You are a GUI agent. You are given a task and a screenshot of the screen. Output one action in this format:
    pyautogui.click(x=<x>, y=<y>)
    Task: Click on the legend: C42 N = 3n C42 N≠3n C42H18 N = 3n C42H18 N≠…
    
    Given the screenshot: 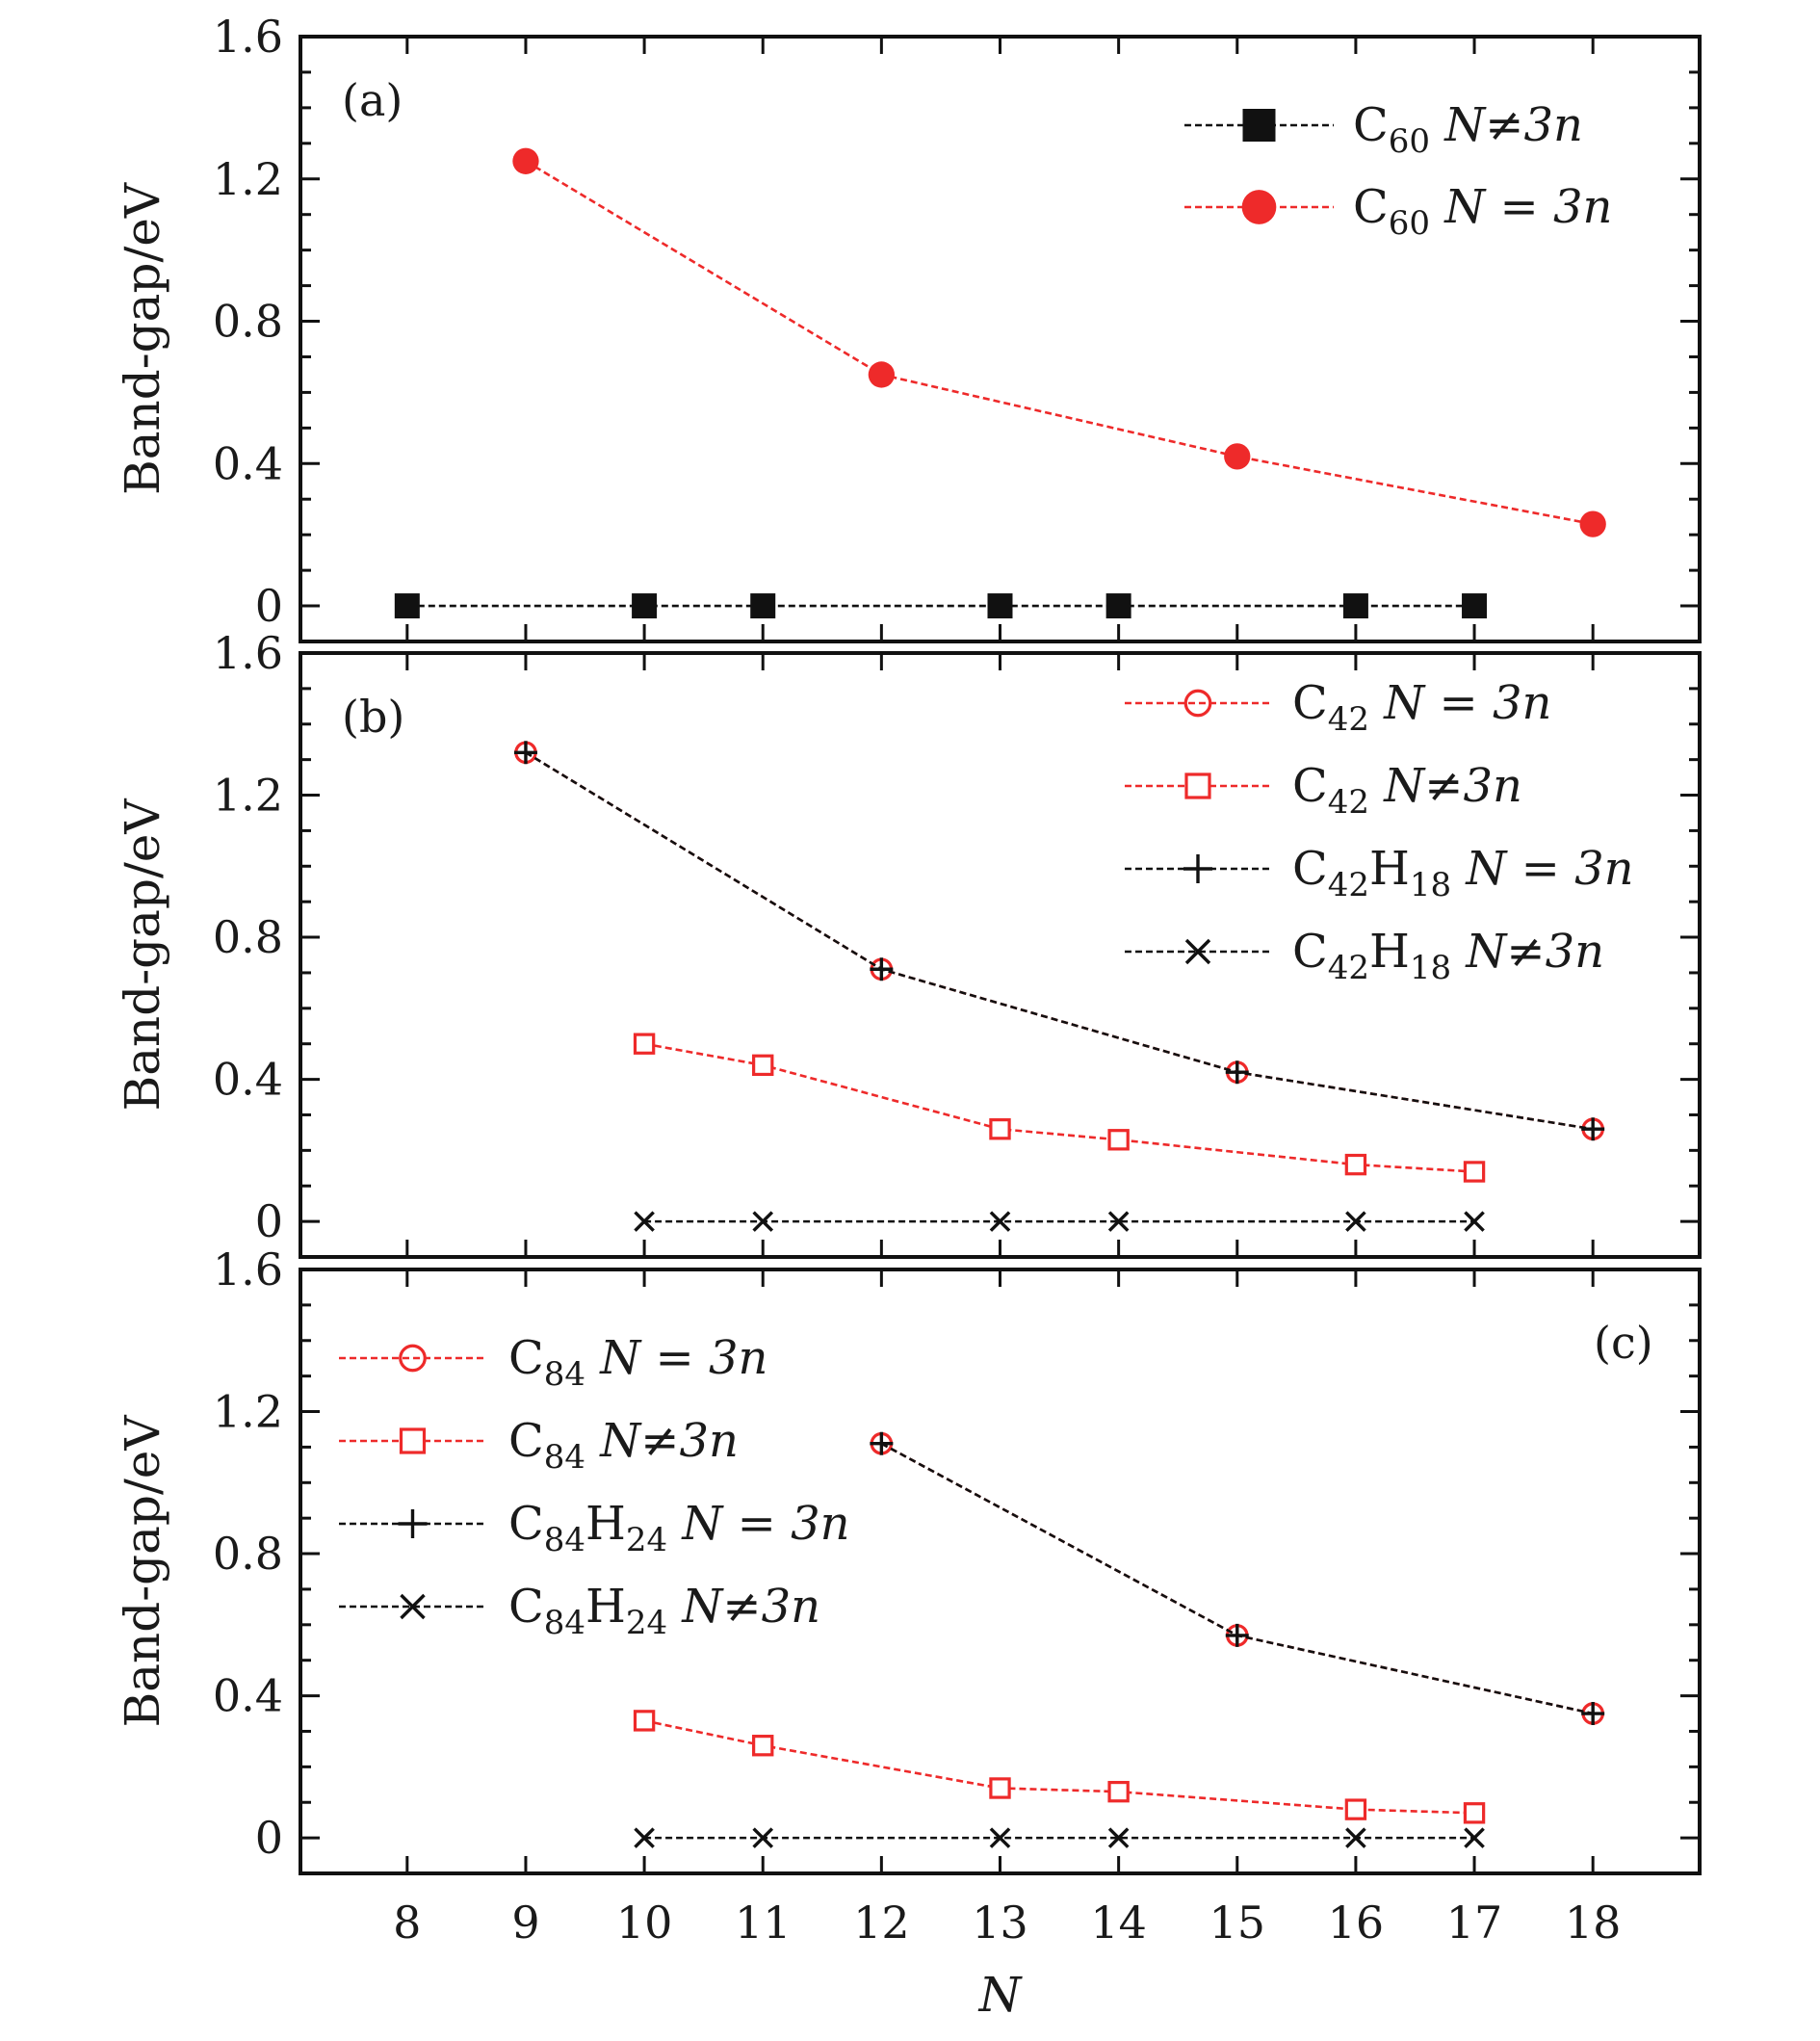 What is the action you would take?
    pyautogui.click(x=1379, y=831)
    